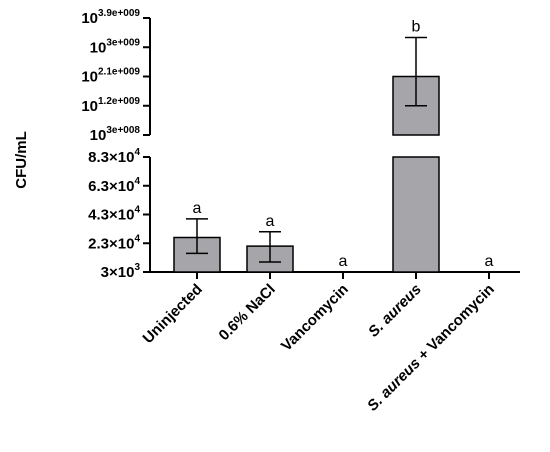 The width and height of the screenshot is (550, 452). Describe the element at coordinates (247, 312) in the screenshot. I see `x-tick-label: 0.6% NaCl` at that location.